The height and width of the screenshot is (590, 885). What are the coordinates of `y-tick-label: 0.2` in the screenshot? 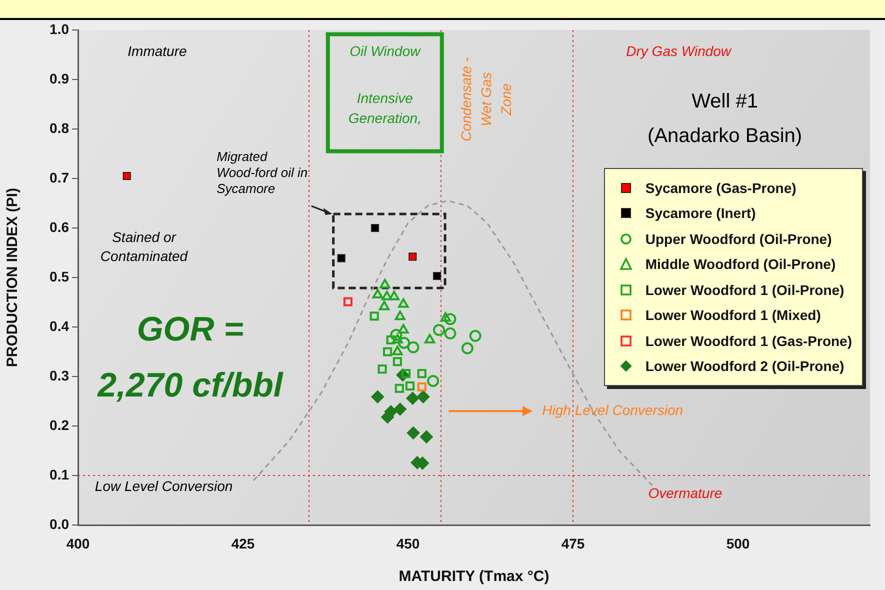 It's located at (60, 424).